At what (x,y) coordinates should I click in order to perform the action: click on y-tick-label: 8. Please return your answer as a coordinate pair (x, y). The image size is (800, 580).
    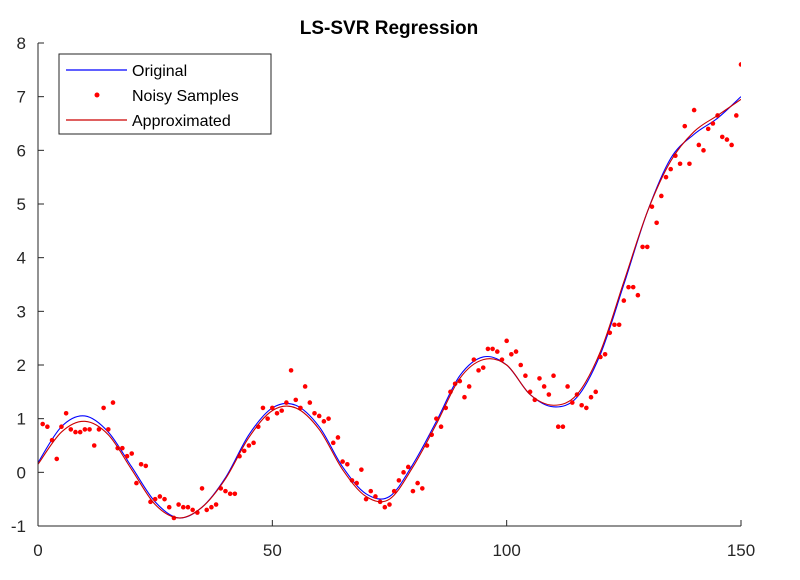
    Looking at the image, I should click on (21, 43).